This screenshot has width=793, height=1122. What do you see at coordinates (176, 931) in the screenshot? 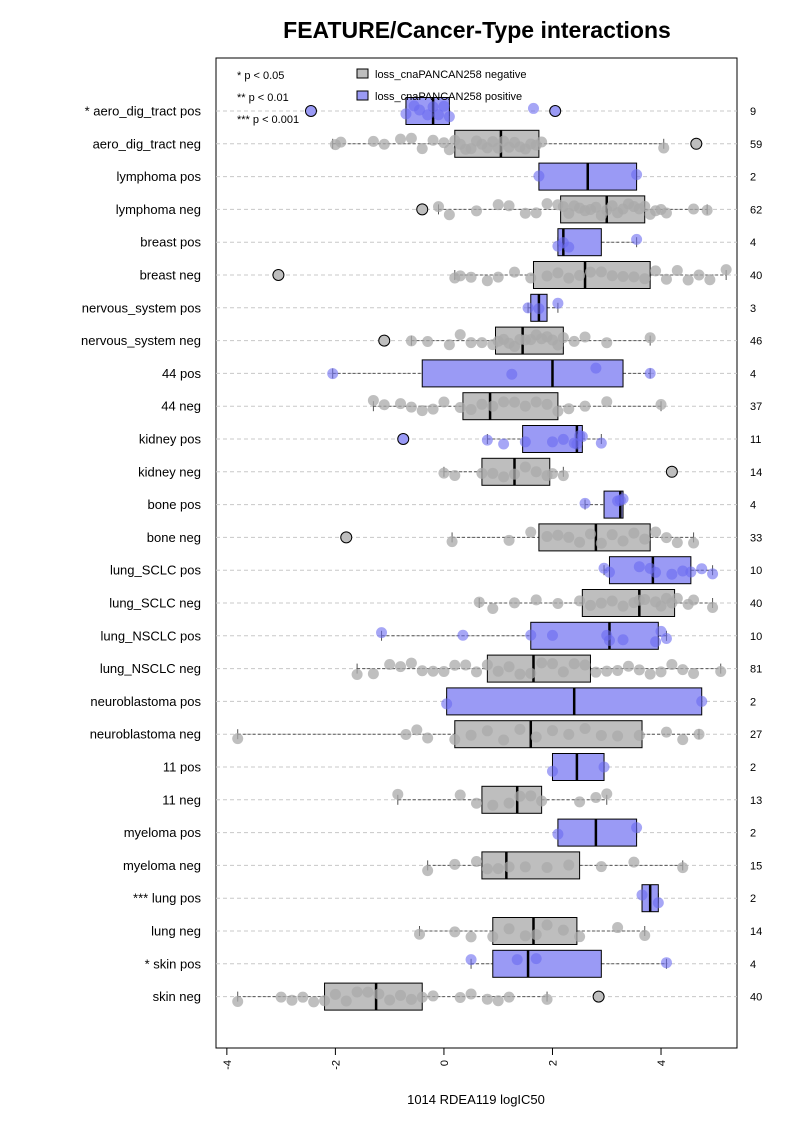
I see `row-label: lung neg` at bounding box center [176, 931].